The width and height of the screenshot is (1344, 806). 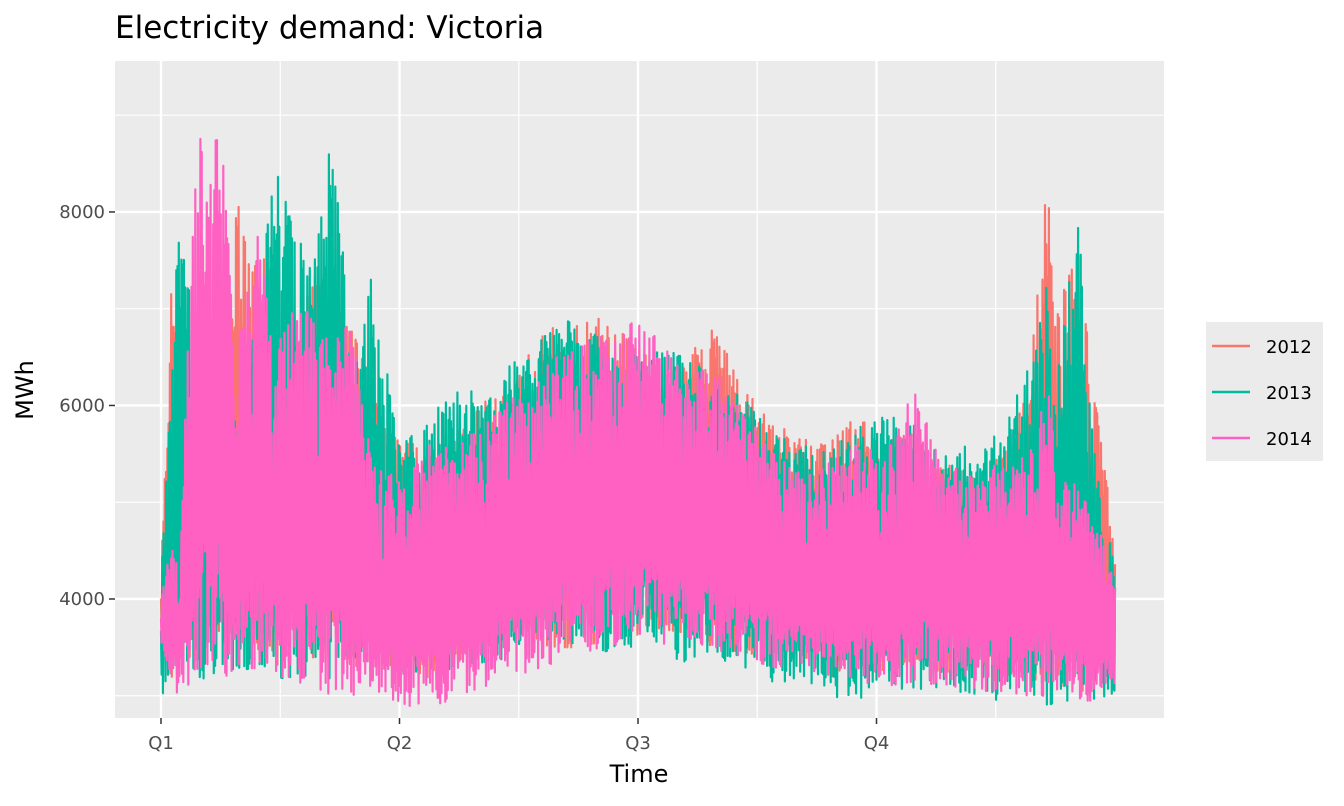 I want to click on x-tick-label-2: Q3, so click(x=638, y=743).